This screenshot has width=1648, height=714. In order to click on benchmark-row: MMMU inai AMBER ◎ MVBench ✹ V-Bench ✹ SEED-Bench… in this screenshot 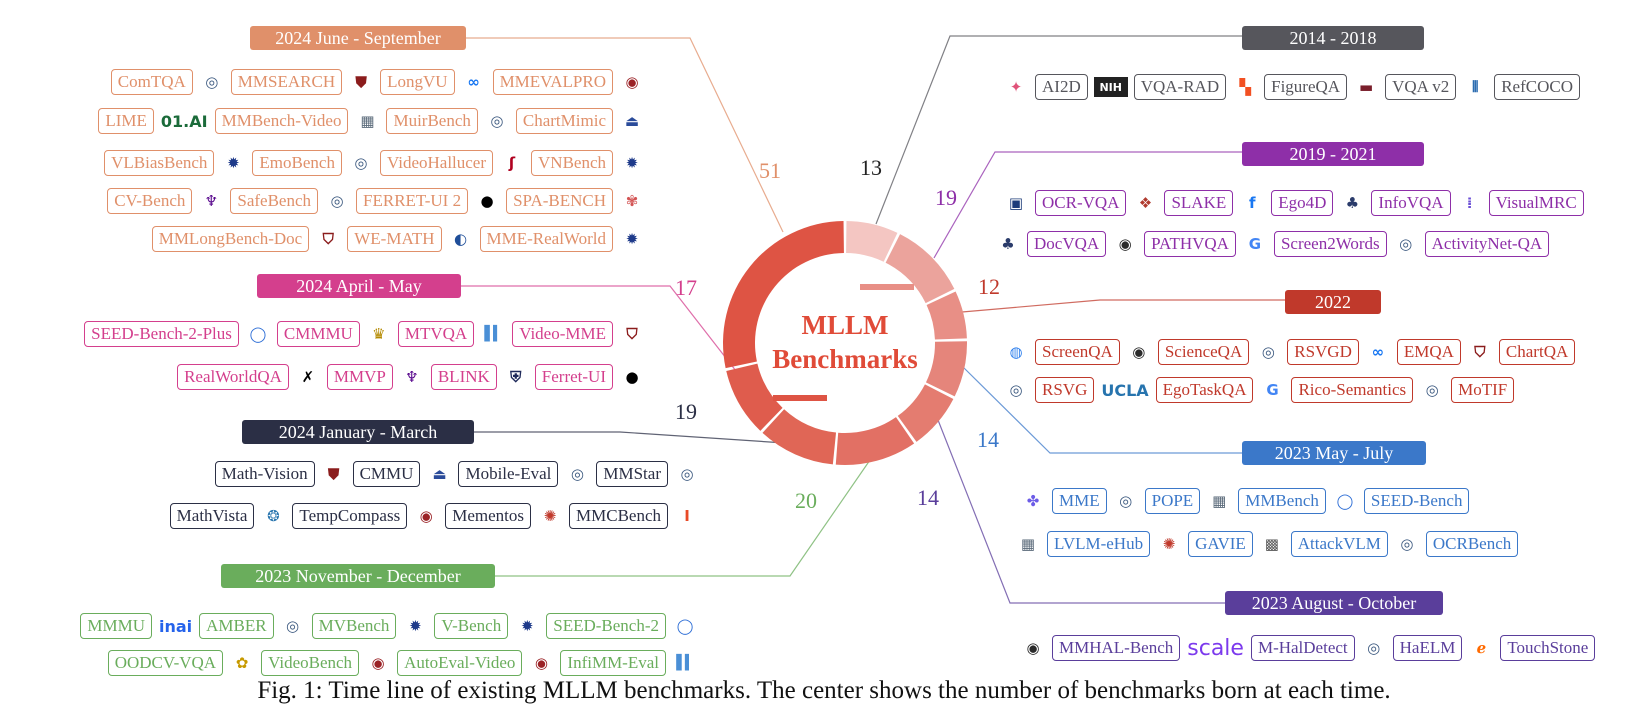, I will do `click(389, 626)`.